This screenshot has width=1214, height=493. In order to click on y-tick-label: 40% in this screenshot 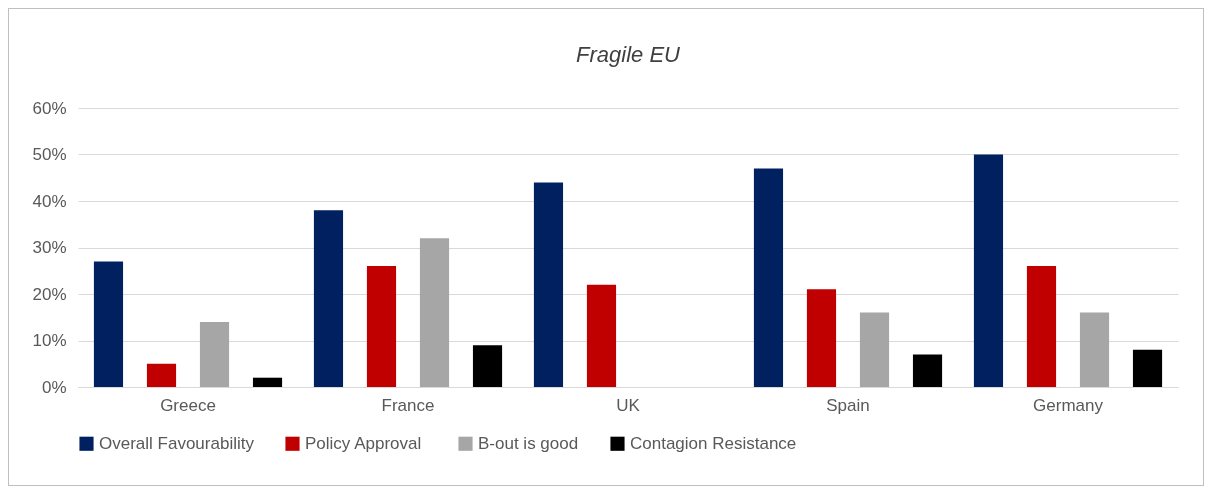, I will do `click(49, 201)`.